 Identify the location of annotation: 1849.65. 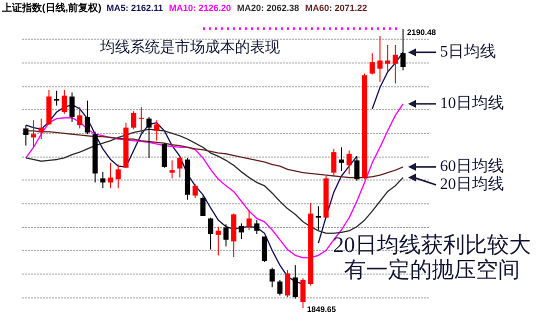
(321, 309).